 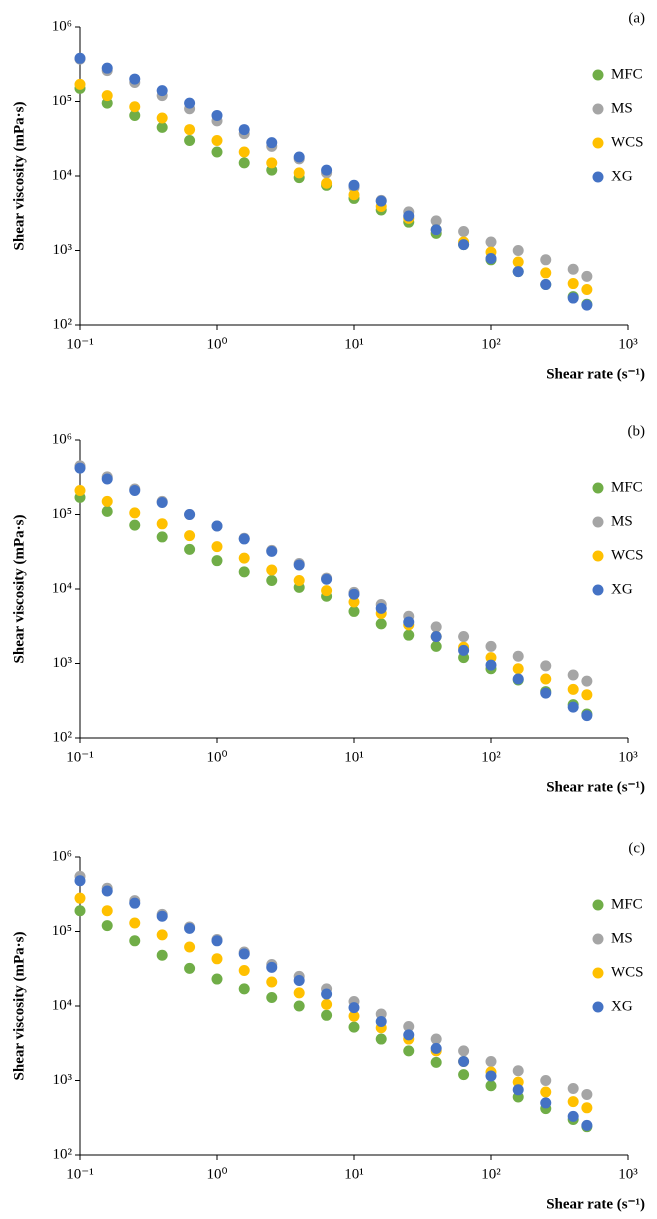 What do you see at coordinates (628, 1174) in the screenshot?
I see `x-tick-label: 10³` at bounding box center [628, 1174].